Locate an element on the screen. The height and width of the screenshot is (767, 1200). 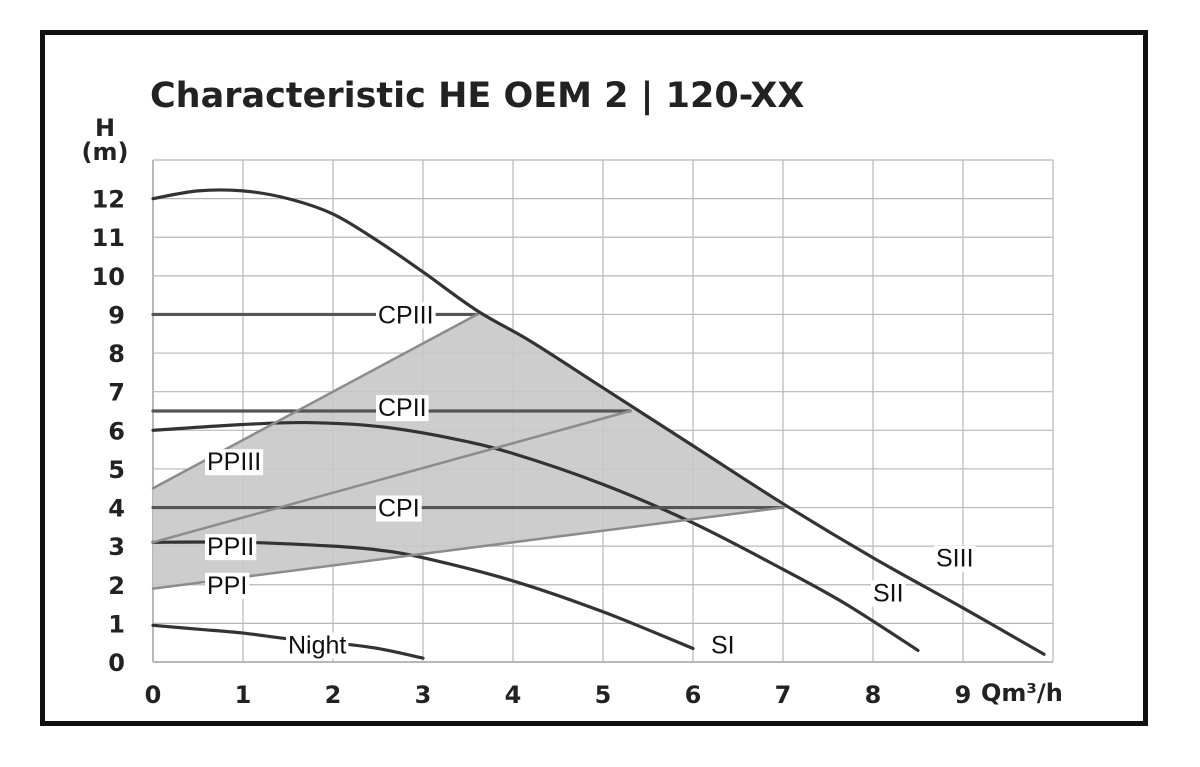
curve-label-text: PPI is located at coordinates (227, 586).